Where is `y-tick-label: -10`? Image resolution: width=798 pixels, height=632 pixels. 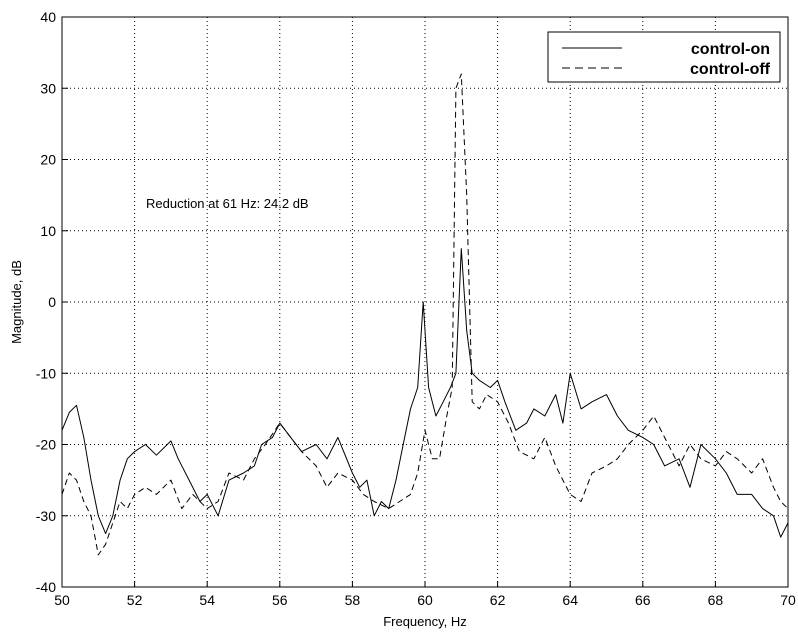 y-tick-label: -10 is located at coordinates (46, 373).